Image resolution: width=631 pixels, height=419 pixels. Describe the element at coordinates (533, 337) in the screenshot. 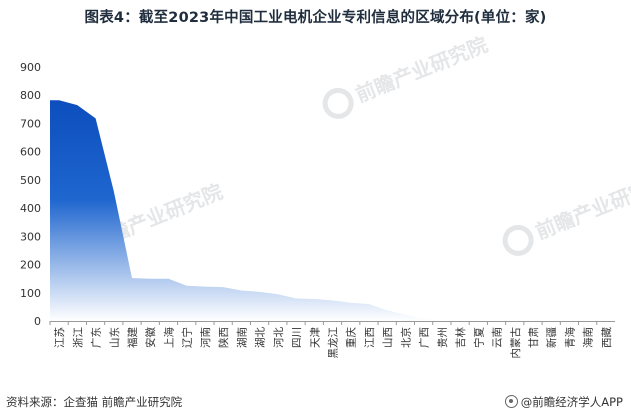

I see `x-tick-label: 甘肃` at that location.